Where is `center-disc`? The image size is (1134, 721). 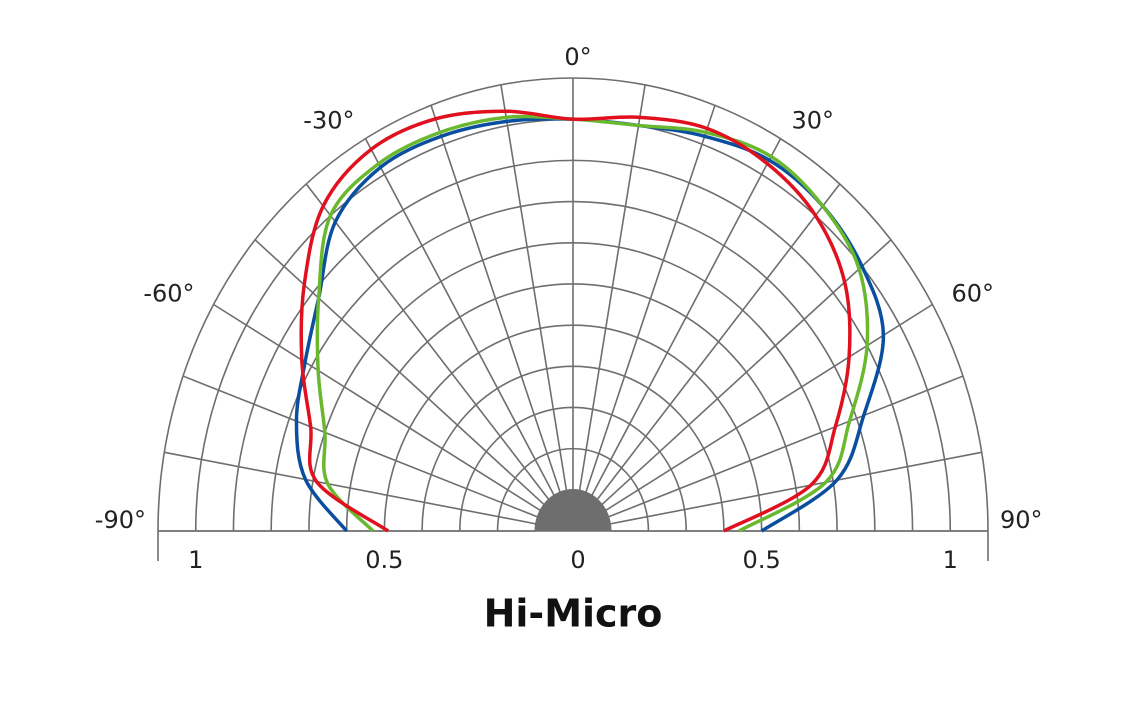
center-disc is located at coordinates (573, 510).